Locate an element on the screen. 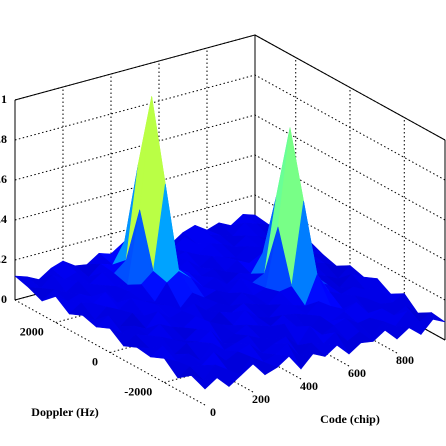 Image resolution: width=446 pixels, height=446 pixels. z-tick-label: 0.8 is located at coordinates (3, 139).